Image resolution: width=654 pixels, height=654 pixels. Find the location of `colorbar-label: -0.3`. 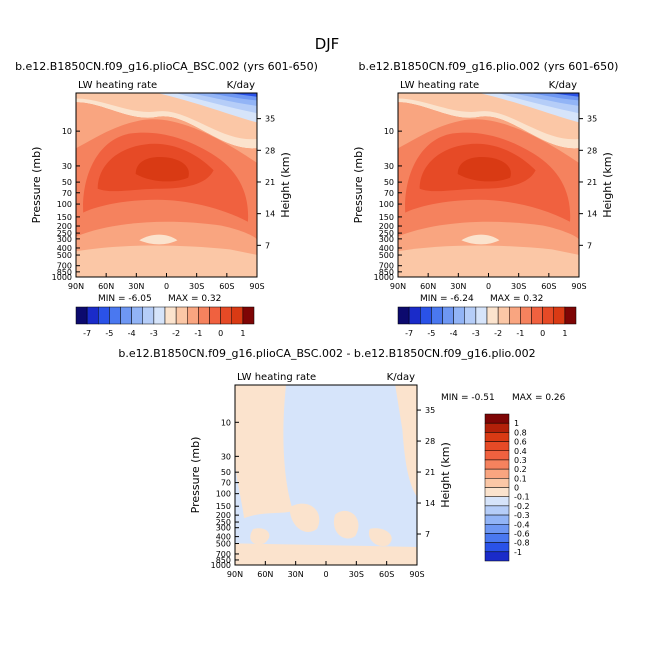

colorbar-label: -0.3 is located at coordinates (522, 515).